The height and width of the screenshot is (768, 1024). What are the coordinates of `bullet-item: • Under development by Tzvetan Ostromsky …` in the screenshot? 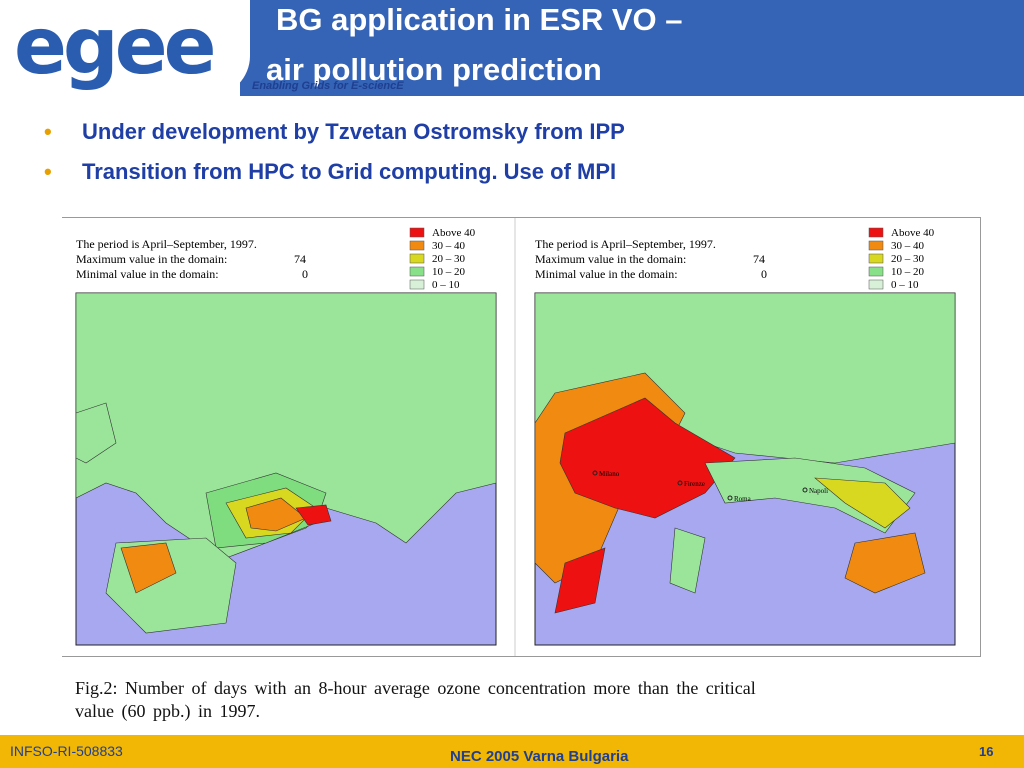 It's located at (334, 131).